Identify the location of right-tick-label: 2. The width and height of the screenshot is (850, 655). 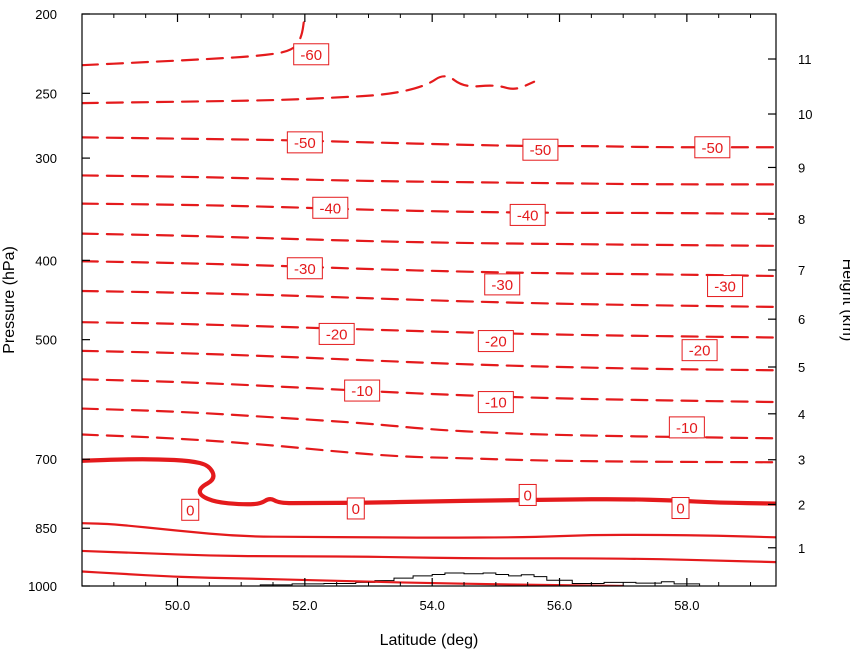
(801, 504).